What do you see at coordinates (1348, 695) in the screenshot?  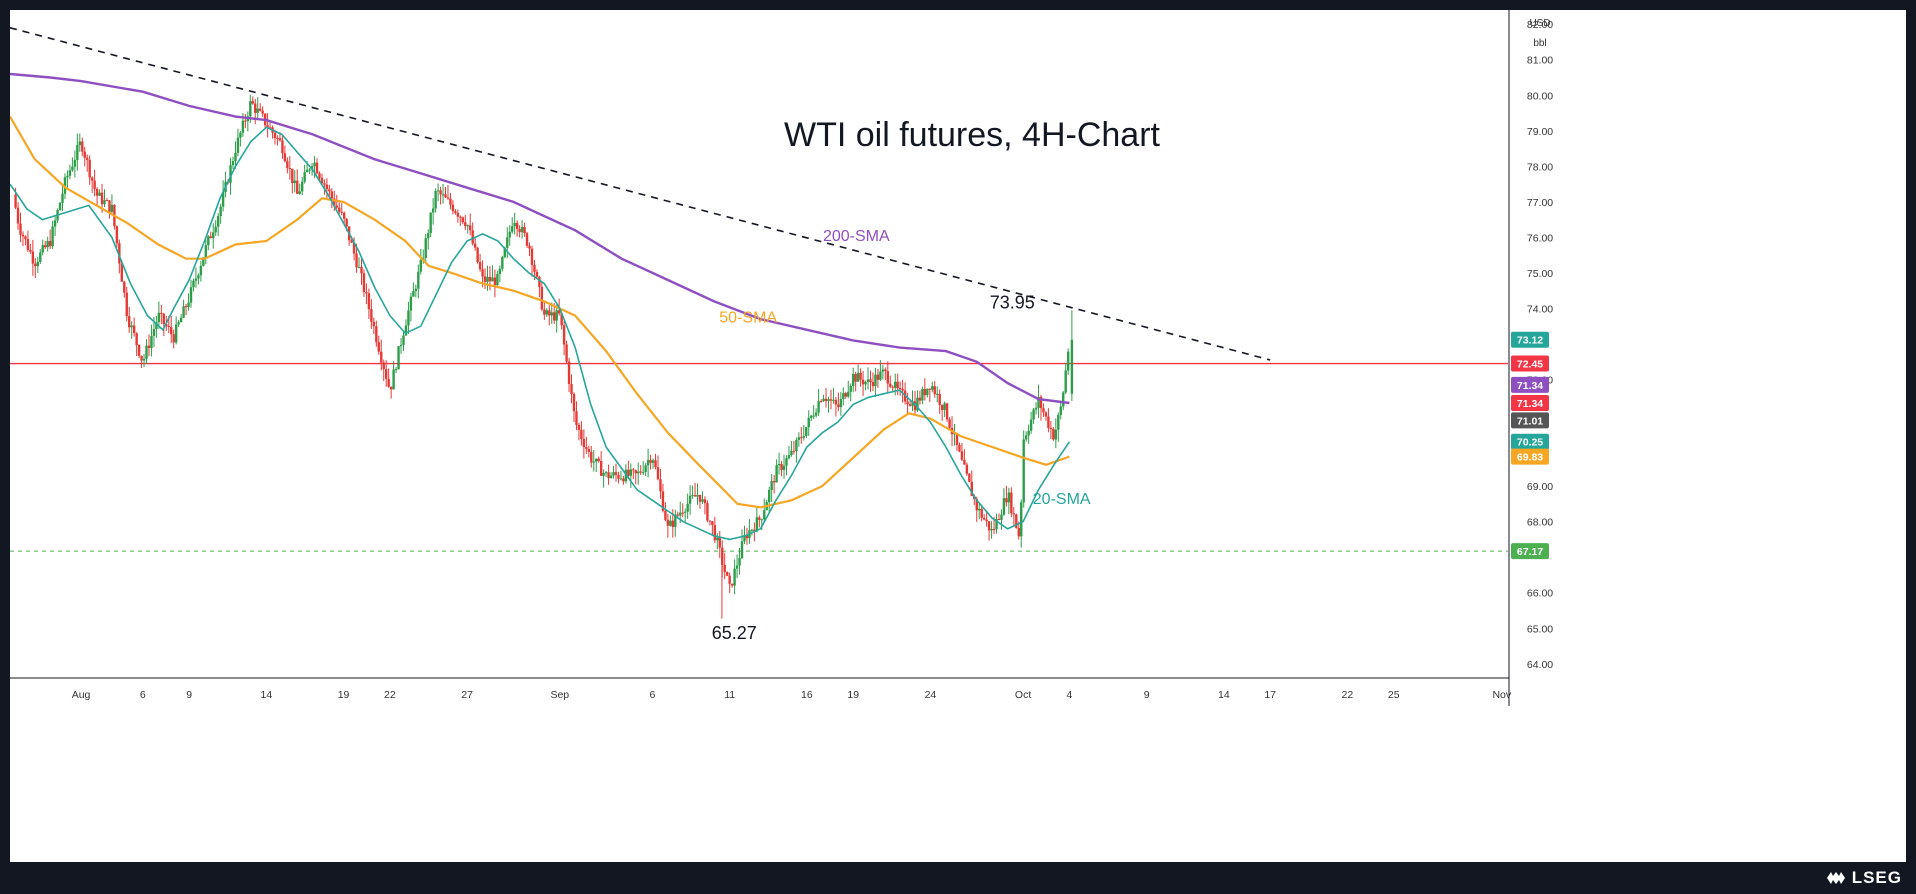 I see `x-tick-label: 22` at bounding box center [1348, 695].